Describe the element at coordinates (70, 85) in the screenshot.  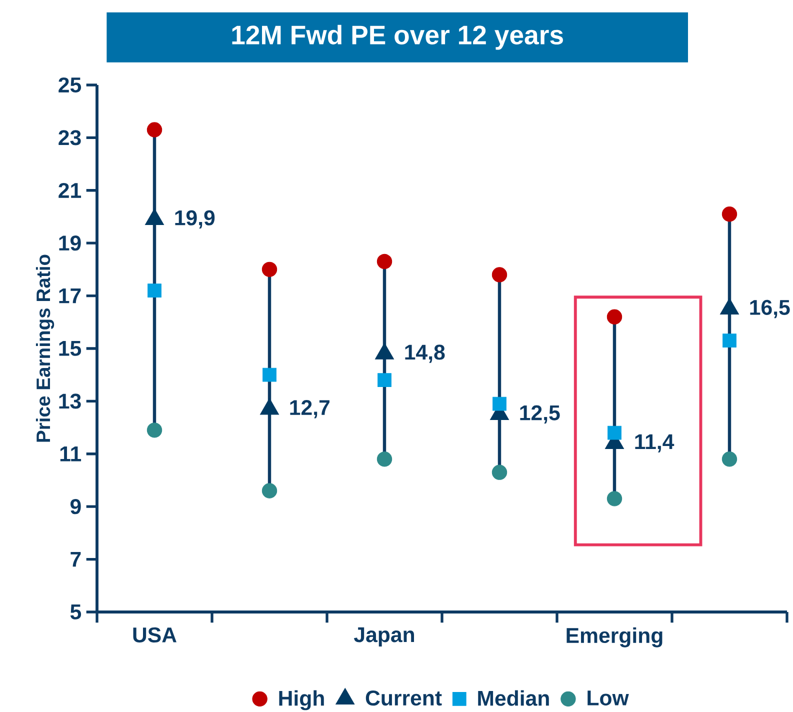
I see `y-tick-label: 25` at that location.